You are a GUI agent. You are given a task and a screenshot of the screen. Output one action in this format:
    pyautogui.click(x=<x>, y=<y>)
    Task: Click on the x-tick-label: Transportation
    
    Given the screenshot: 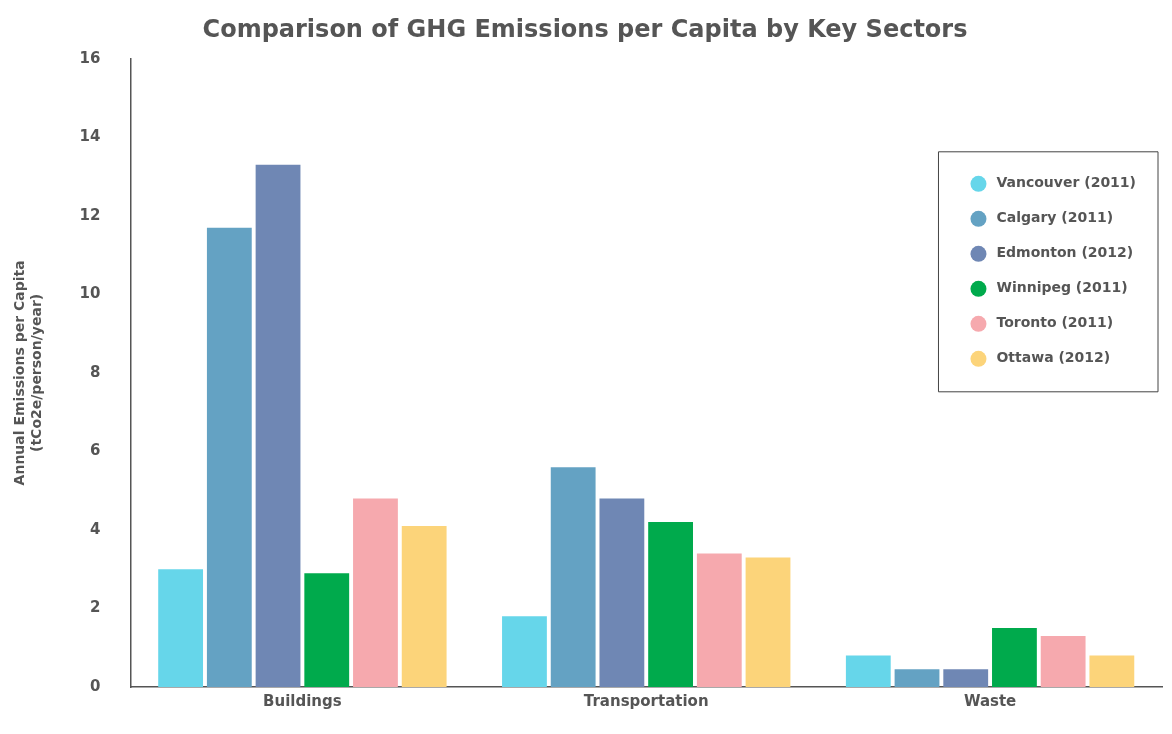 What is the action you would take?
    pyautogui.click(x=646, y=700)
    